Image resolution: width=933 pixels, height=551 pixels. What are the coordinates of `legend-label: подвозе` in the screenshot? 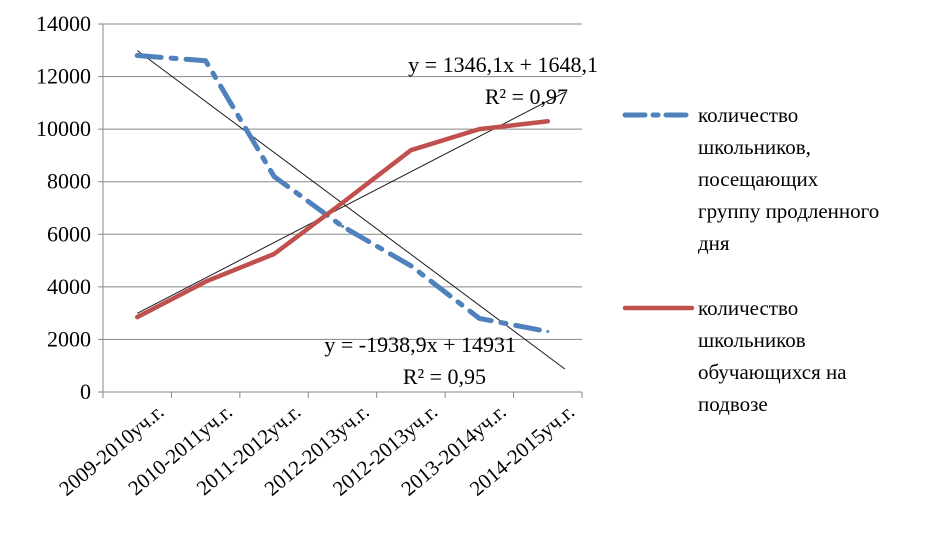 It's located at (733, 404).